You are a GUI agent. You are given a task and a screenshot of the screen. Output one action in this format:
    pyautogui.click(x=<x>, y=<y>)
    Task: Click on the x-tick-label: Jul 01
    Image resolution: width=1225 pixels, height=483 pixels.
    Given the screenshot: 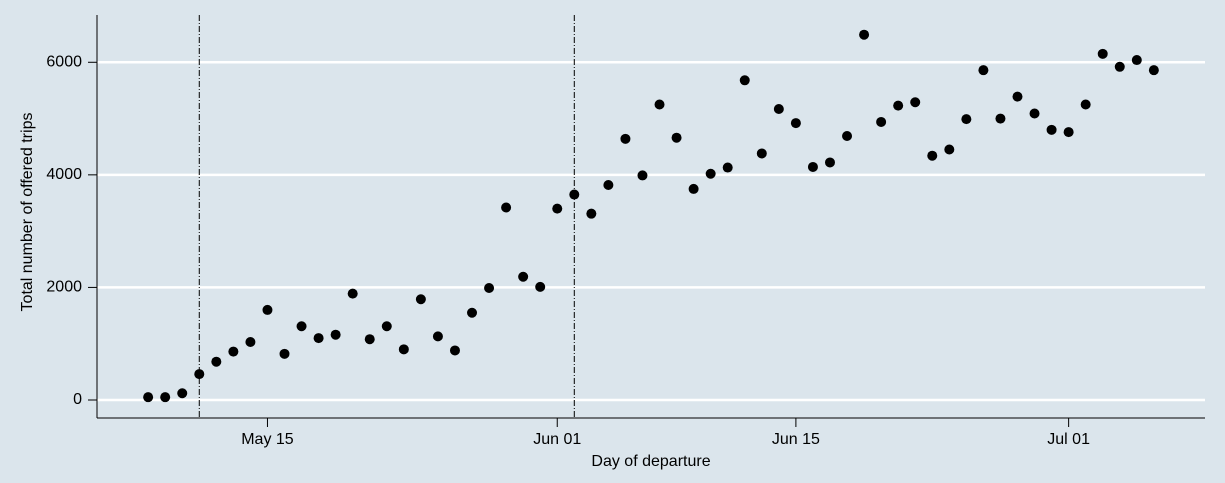 What is the action you would take?
    pyautogui.click(x=1068, y=439)
    